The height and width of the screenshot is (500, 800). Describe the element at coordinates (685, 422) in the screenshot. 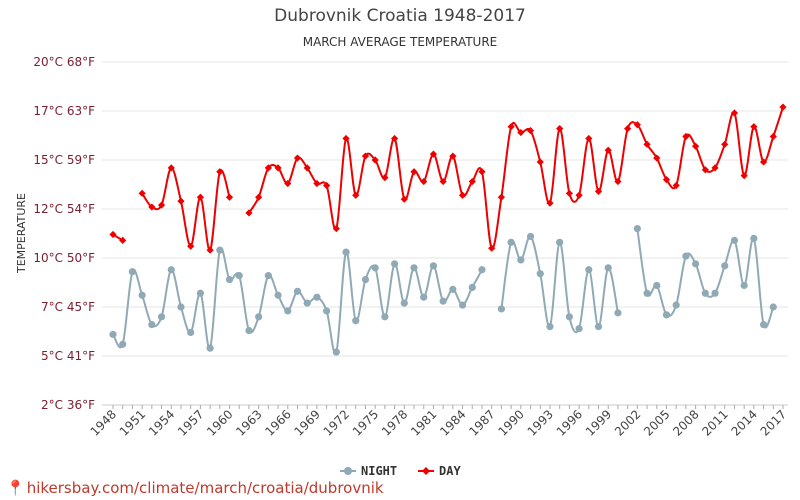

I see `x-tick-label: 2008` at that location.